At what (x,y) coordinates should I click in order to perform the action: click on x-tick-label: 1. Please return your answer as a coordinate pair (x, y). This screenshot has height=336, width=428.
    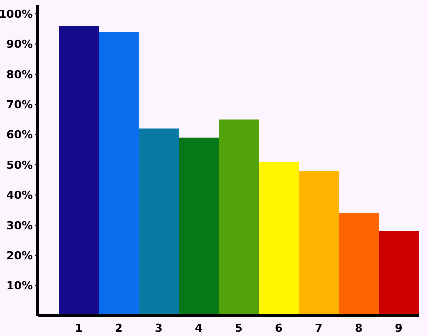
    Looking at the image, I should click on (79, 328).